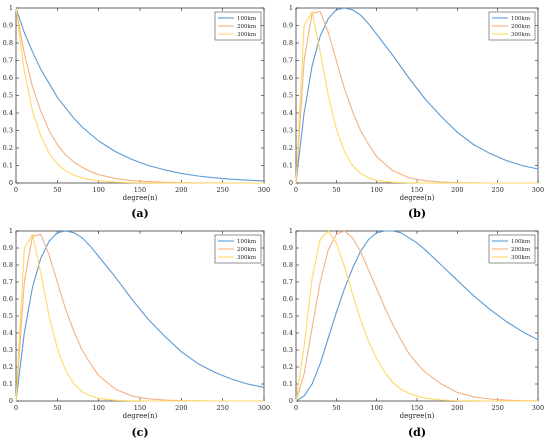  Describe the element at coordinates (417, 213) in the screenshot. I see `panel-caption: (b)` at that location.